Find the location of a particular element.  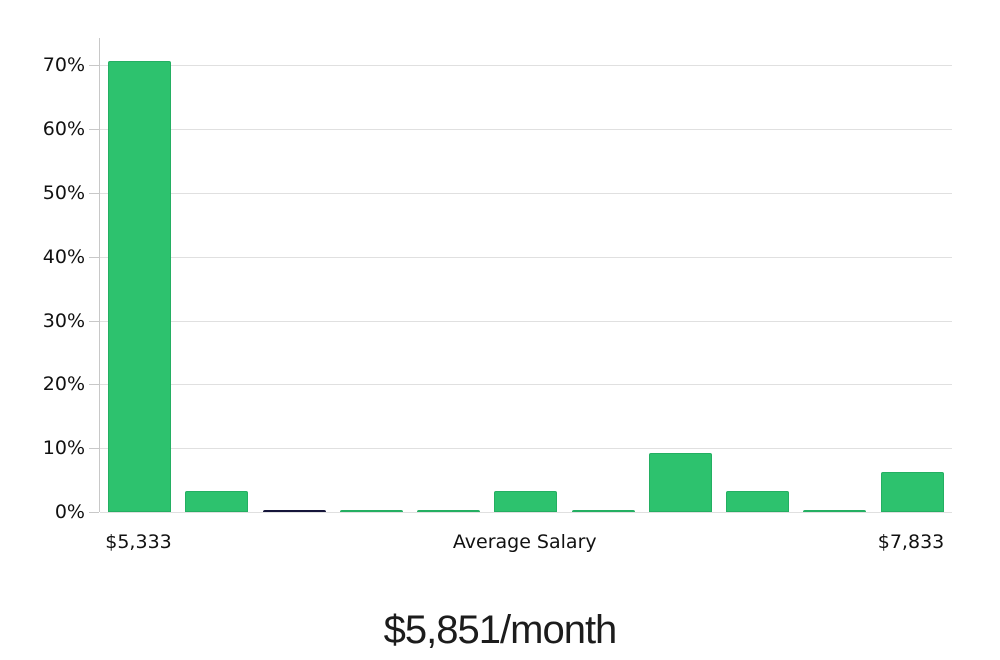

y-tick-label: 30% is located at coordinates (63, 320).